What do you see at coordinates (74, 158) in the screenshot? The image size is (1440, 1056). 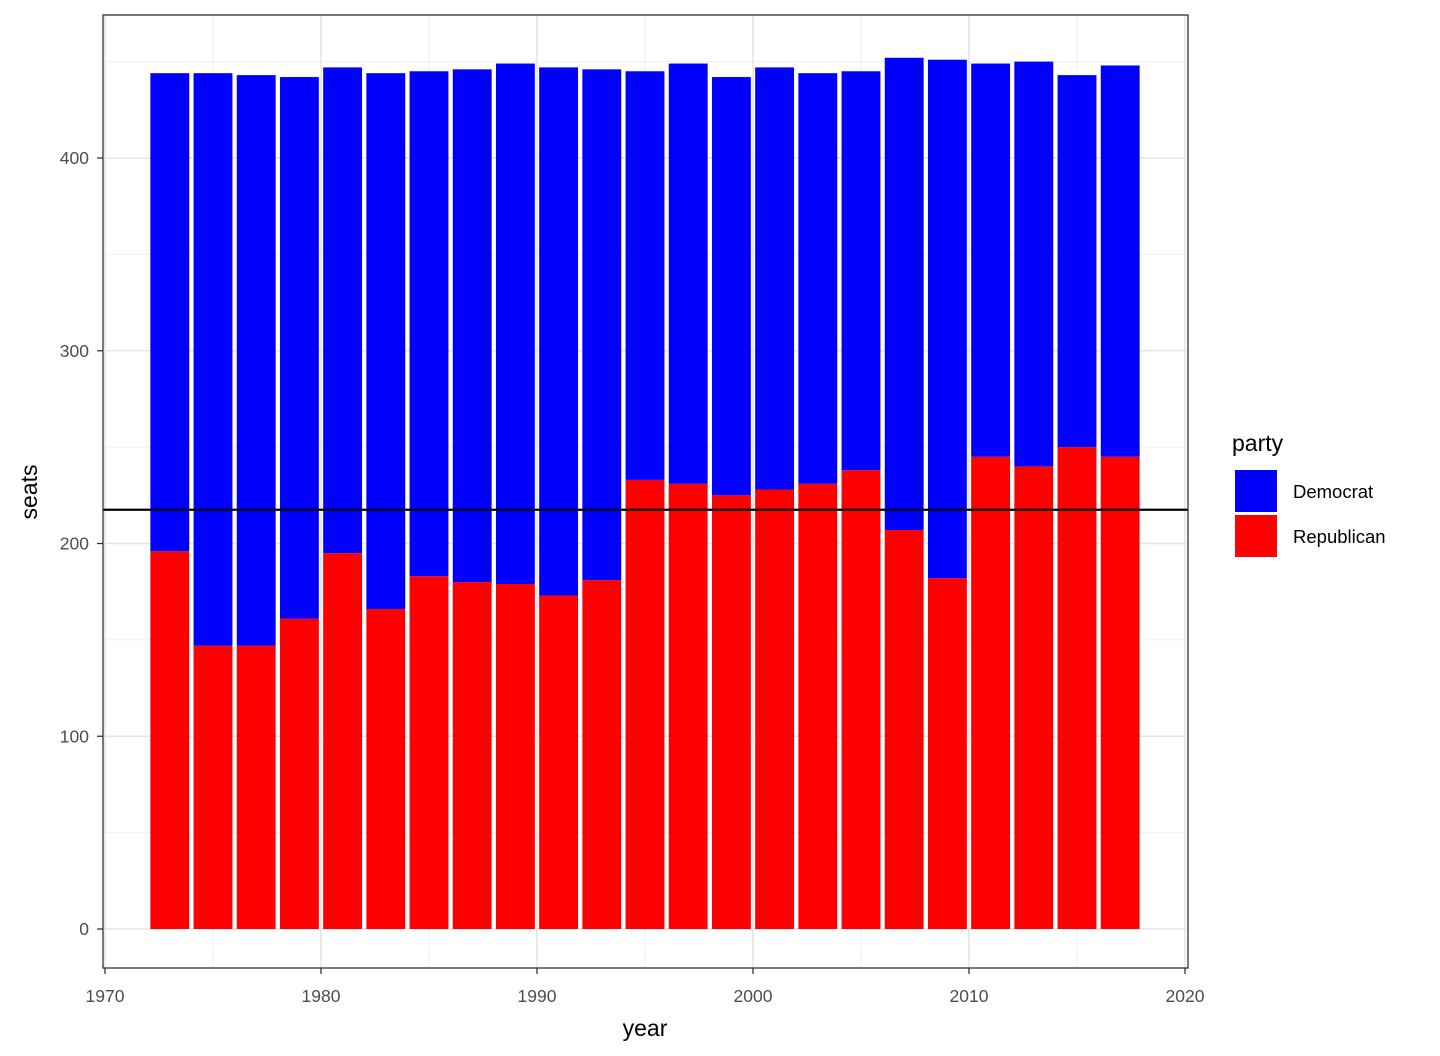 I see `y-tick-label: 400` at bounding box center [74, 158].